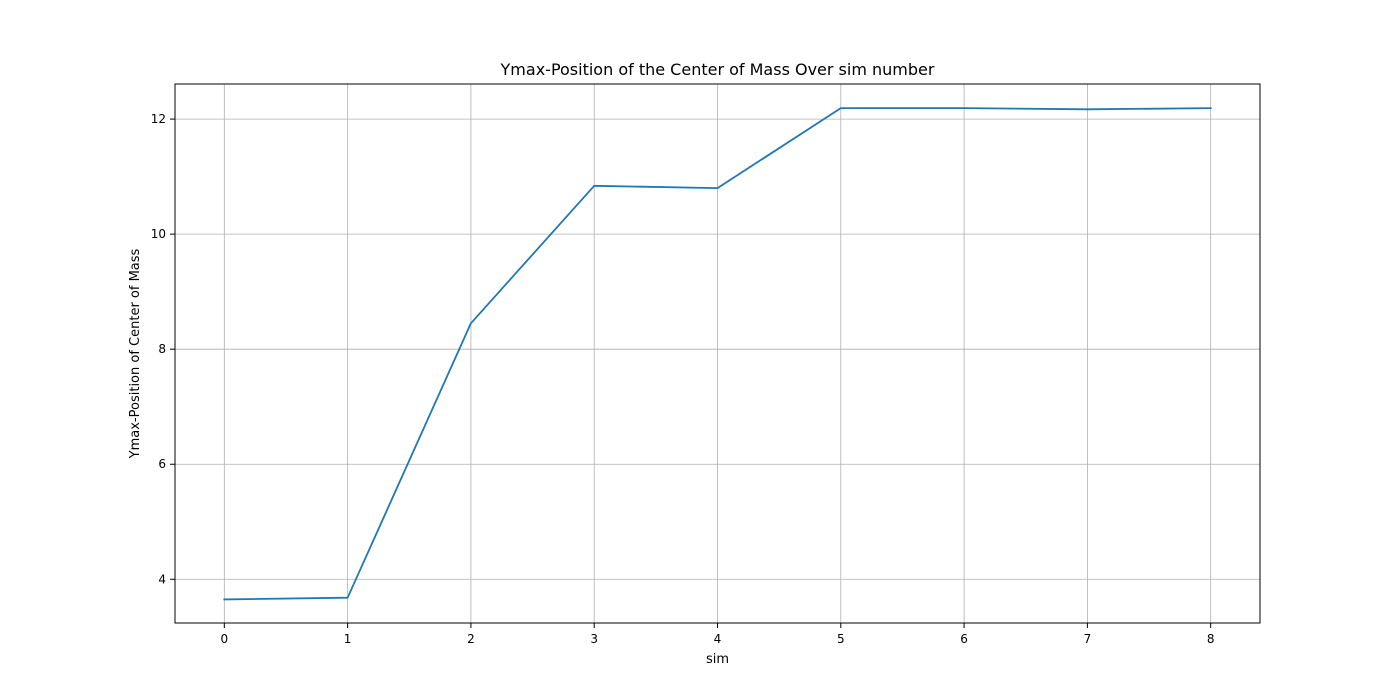  What do you see at coordinates (841, 639) in the screenshot?
I see `x-tick-label: 5` at bounding box center [841, 639].